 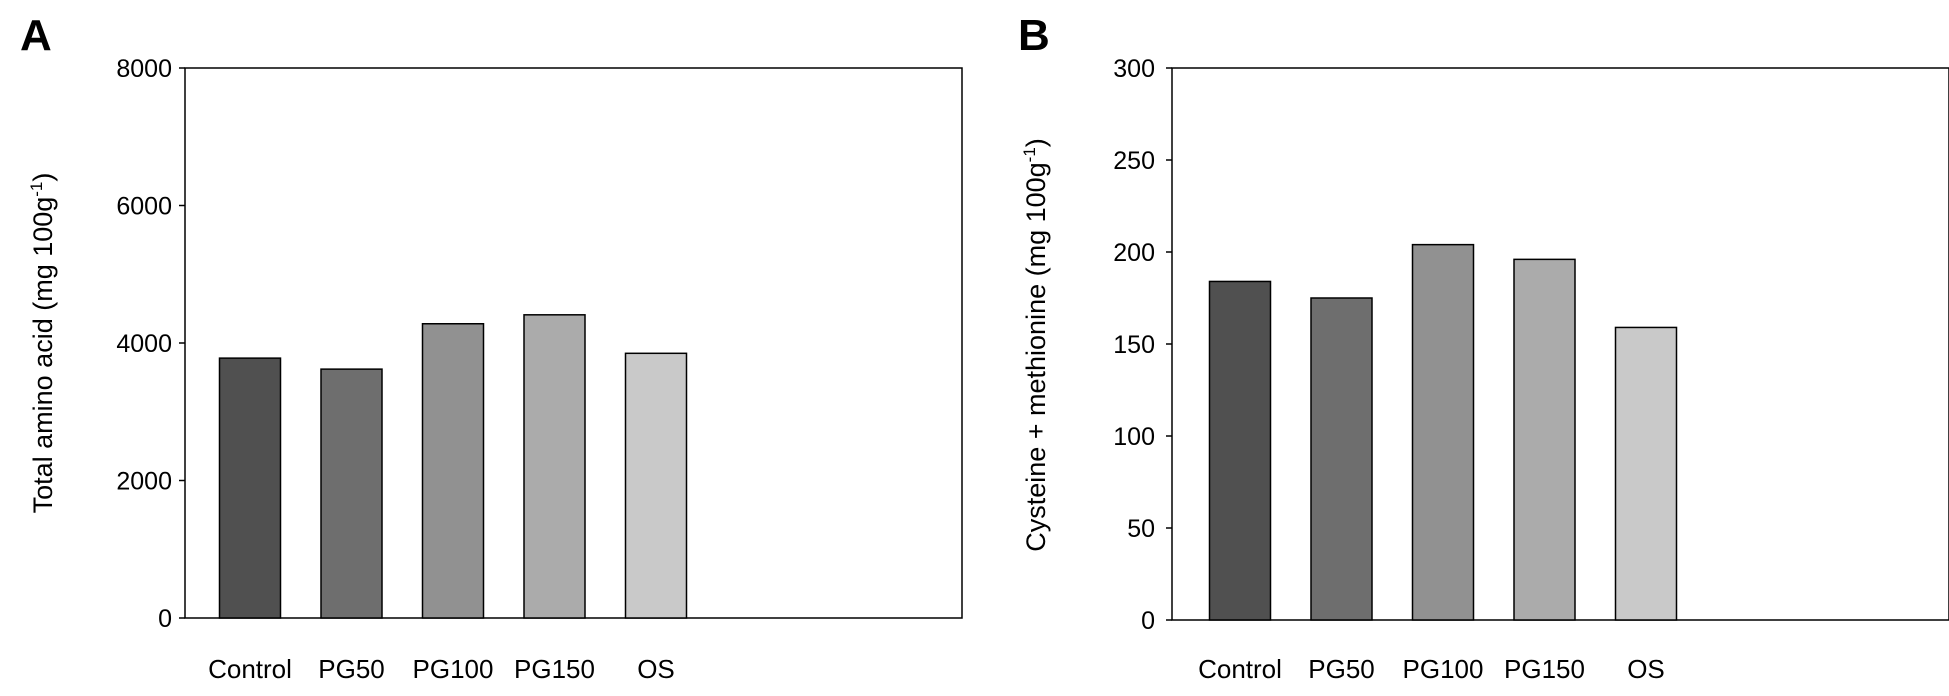 I want to click on y-axis-label-a: Total amino acid (mg 100g-1), so click(x=42, y=343).